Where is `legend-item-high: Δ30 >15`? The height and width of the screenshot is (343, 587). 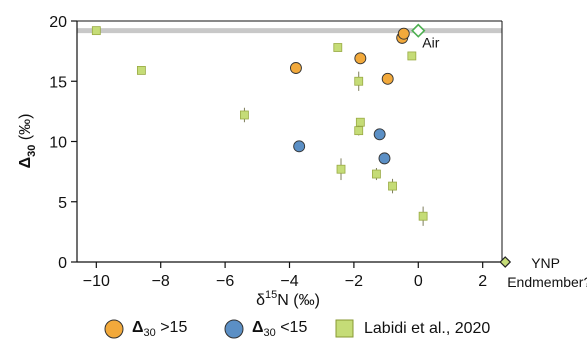 legend-item-high: Δ30 >15 is located at coordinates (144, 329).